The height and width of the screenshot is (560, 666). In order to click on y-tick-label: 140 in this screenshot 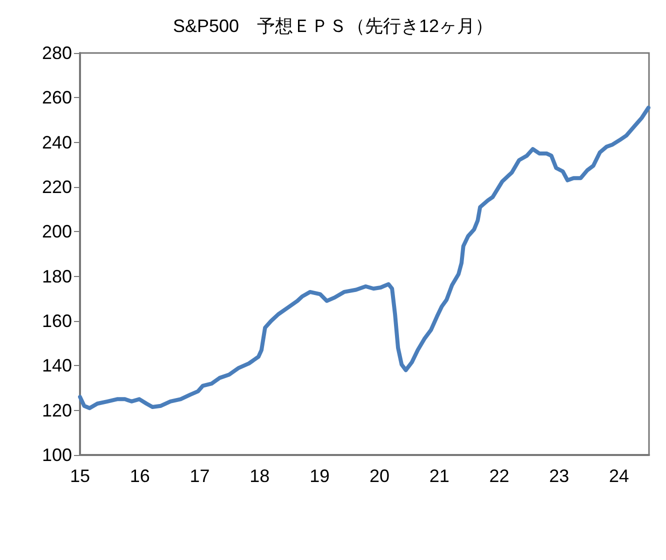, I will do `click(57, 366)`.